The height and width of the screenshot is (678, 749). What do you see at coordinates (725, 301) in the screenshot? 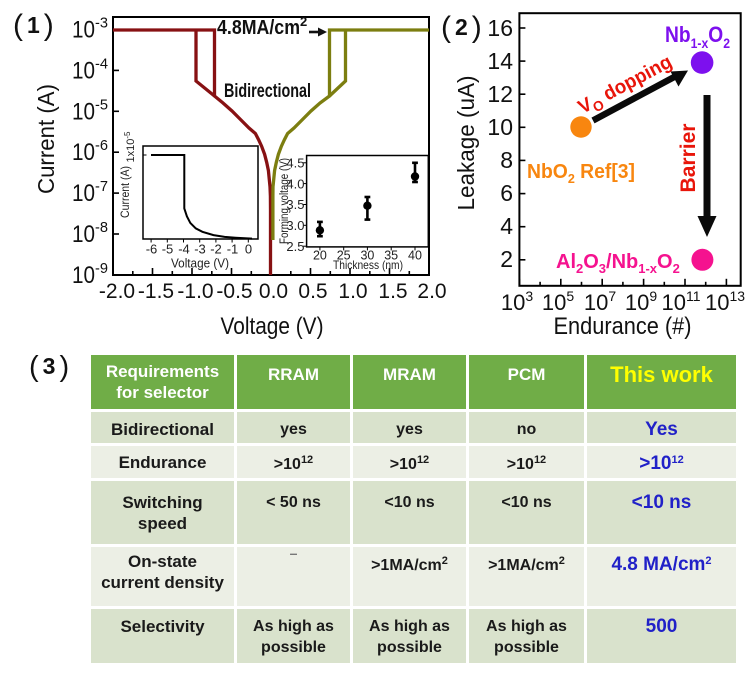
I see `svg-text: 10¹³` at bounding box center [725, 301].